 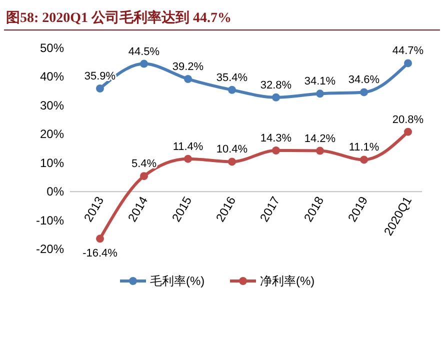 I want to click on data-label: 5.4%, so click(x=144, y=164).